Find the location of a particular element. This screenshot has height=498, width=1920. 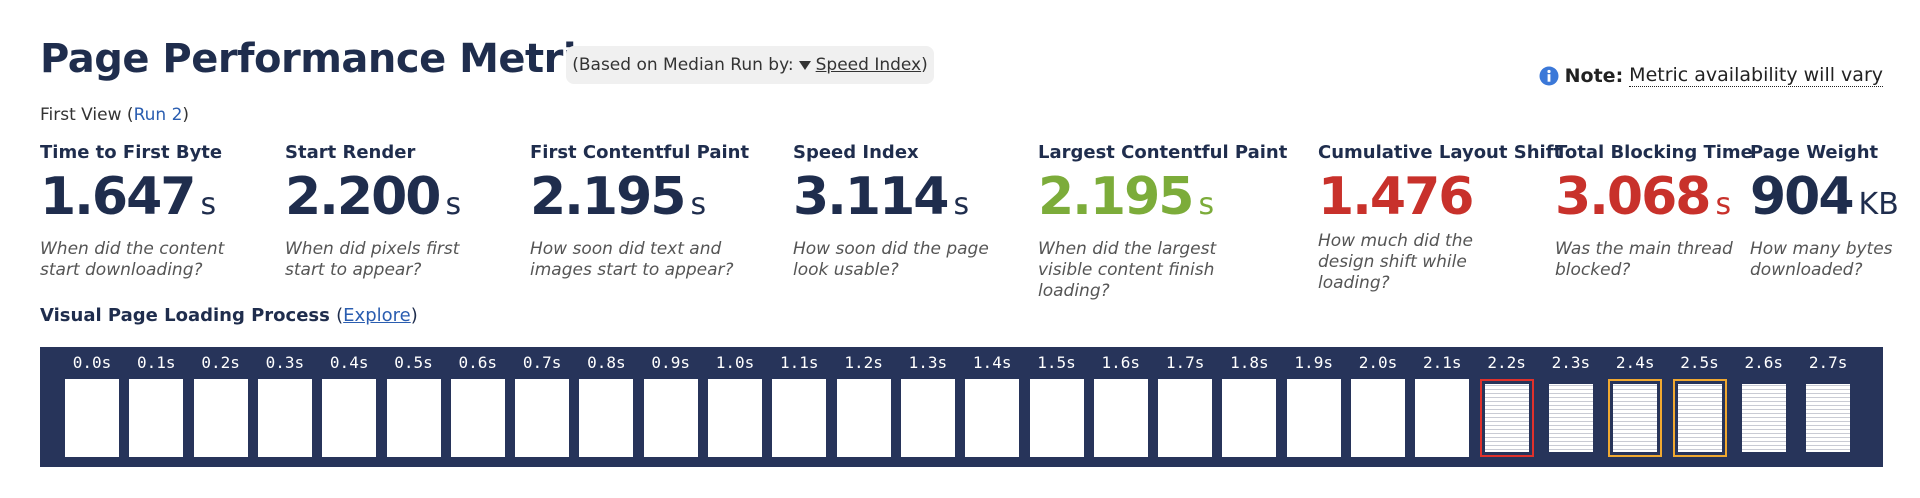

metric-value-row: 2.195 s is located at coordinates (1153, 201).